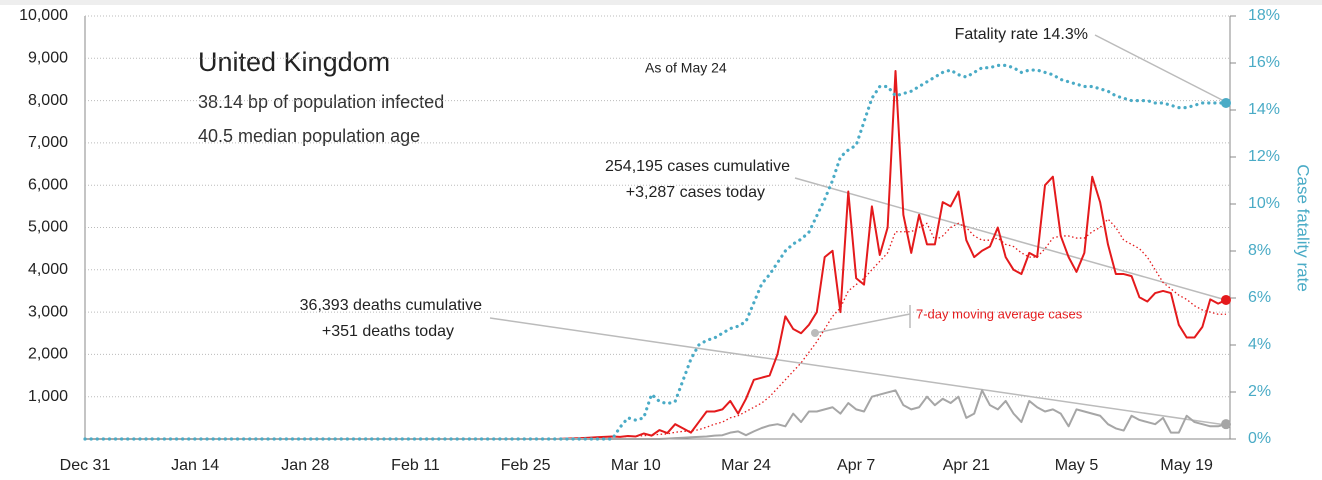 Image resolution: width=1322 pixels, height=480 pixels. Describe the element at coordinates (415, 465) in the screenshot. I see `x-tick-label: Feb 11` at that location.